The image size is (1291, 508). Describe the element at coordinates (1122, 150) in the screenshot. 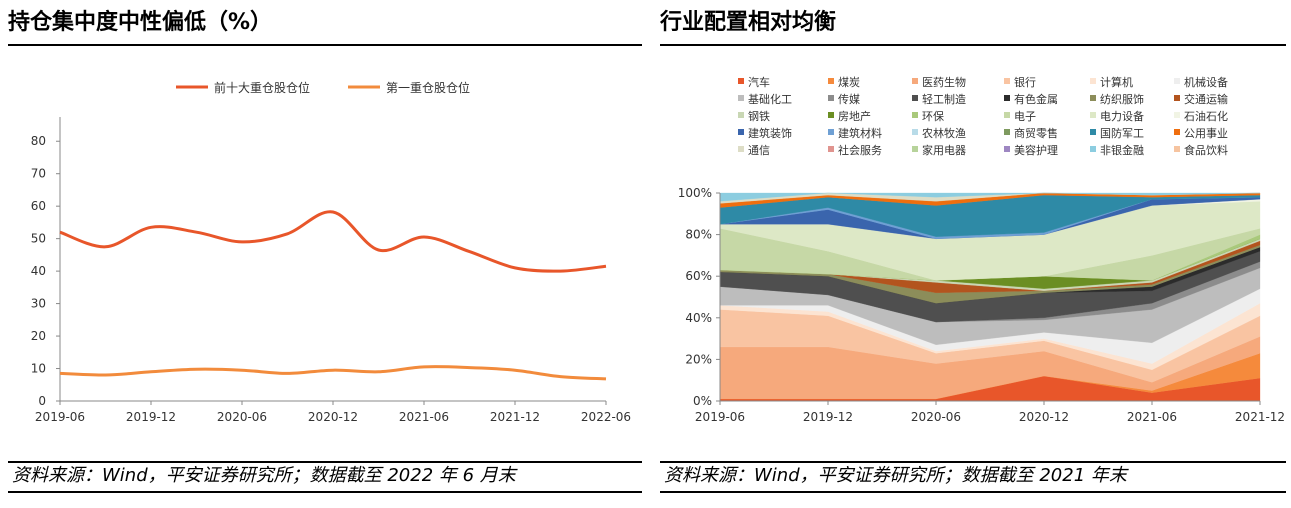

I see `legend-label-29: 非银金融` at that location.